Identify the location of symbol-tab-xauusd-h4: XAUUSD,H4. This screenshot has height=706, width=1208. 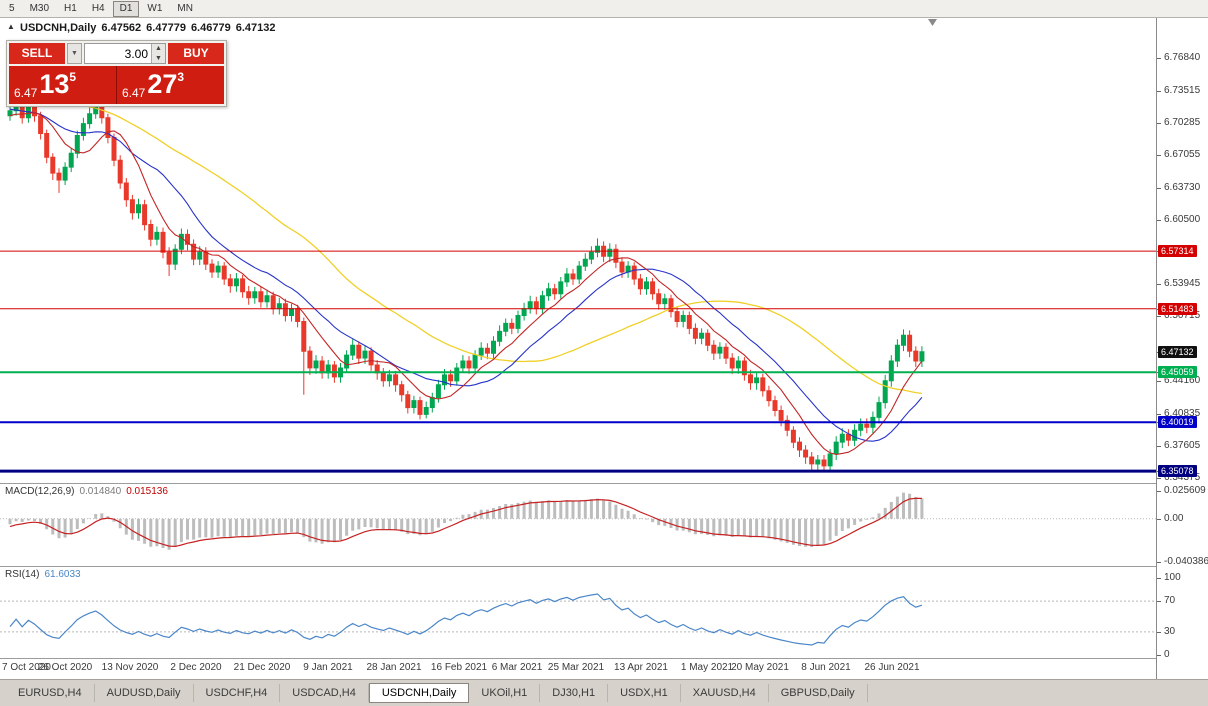
(725, 693).